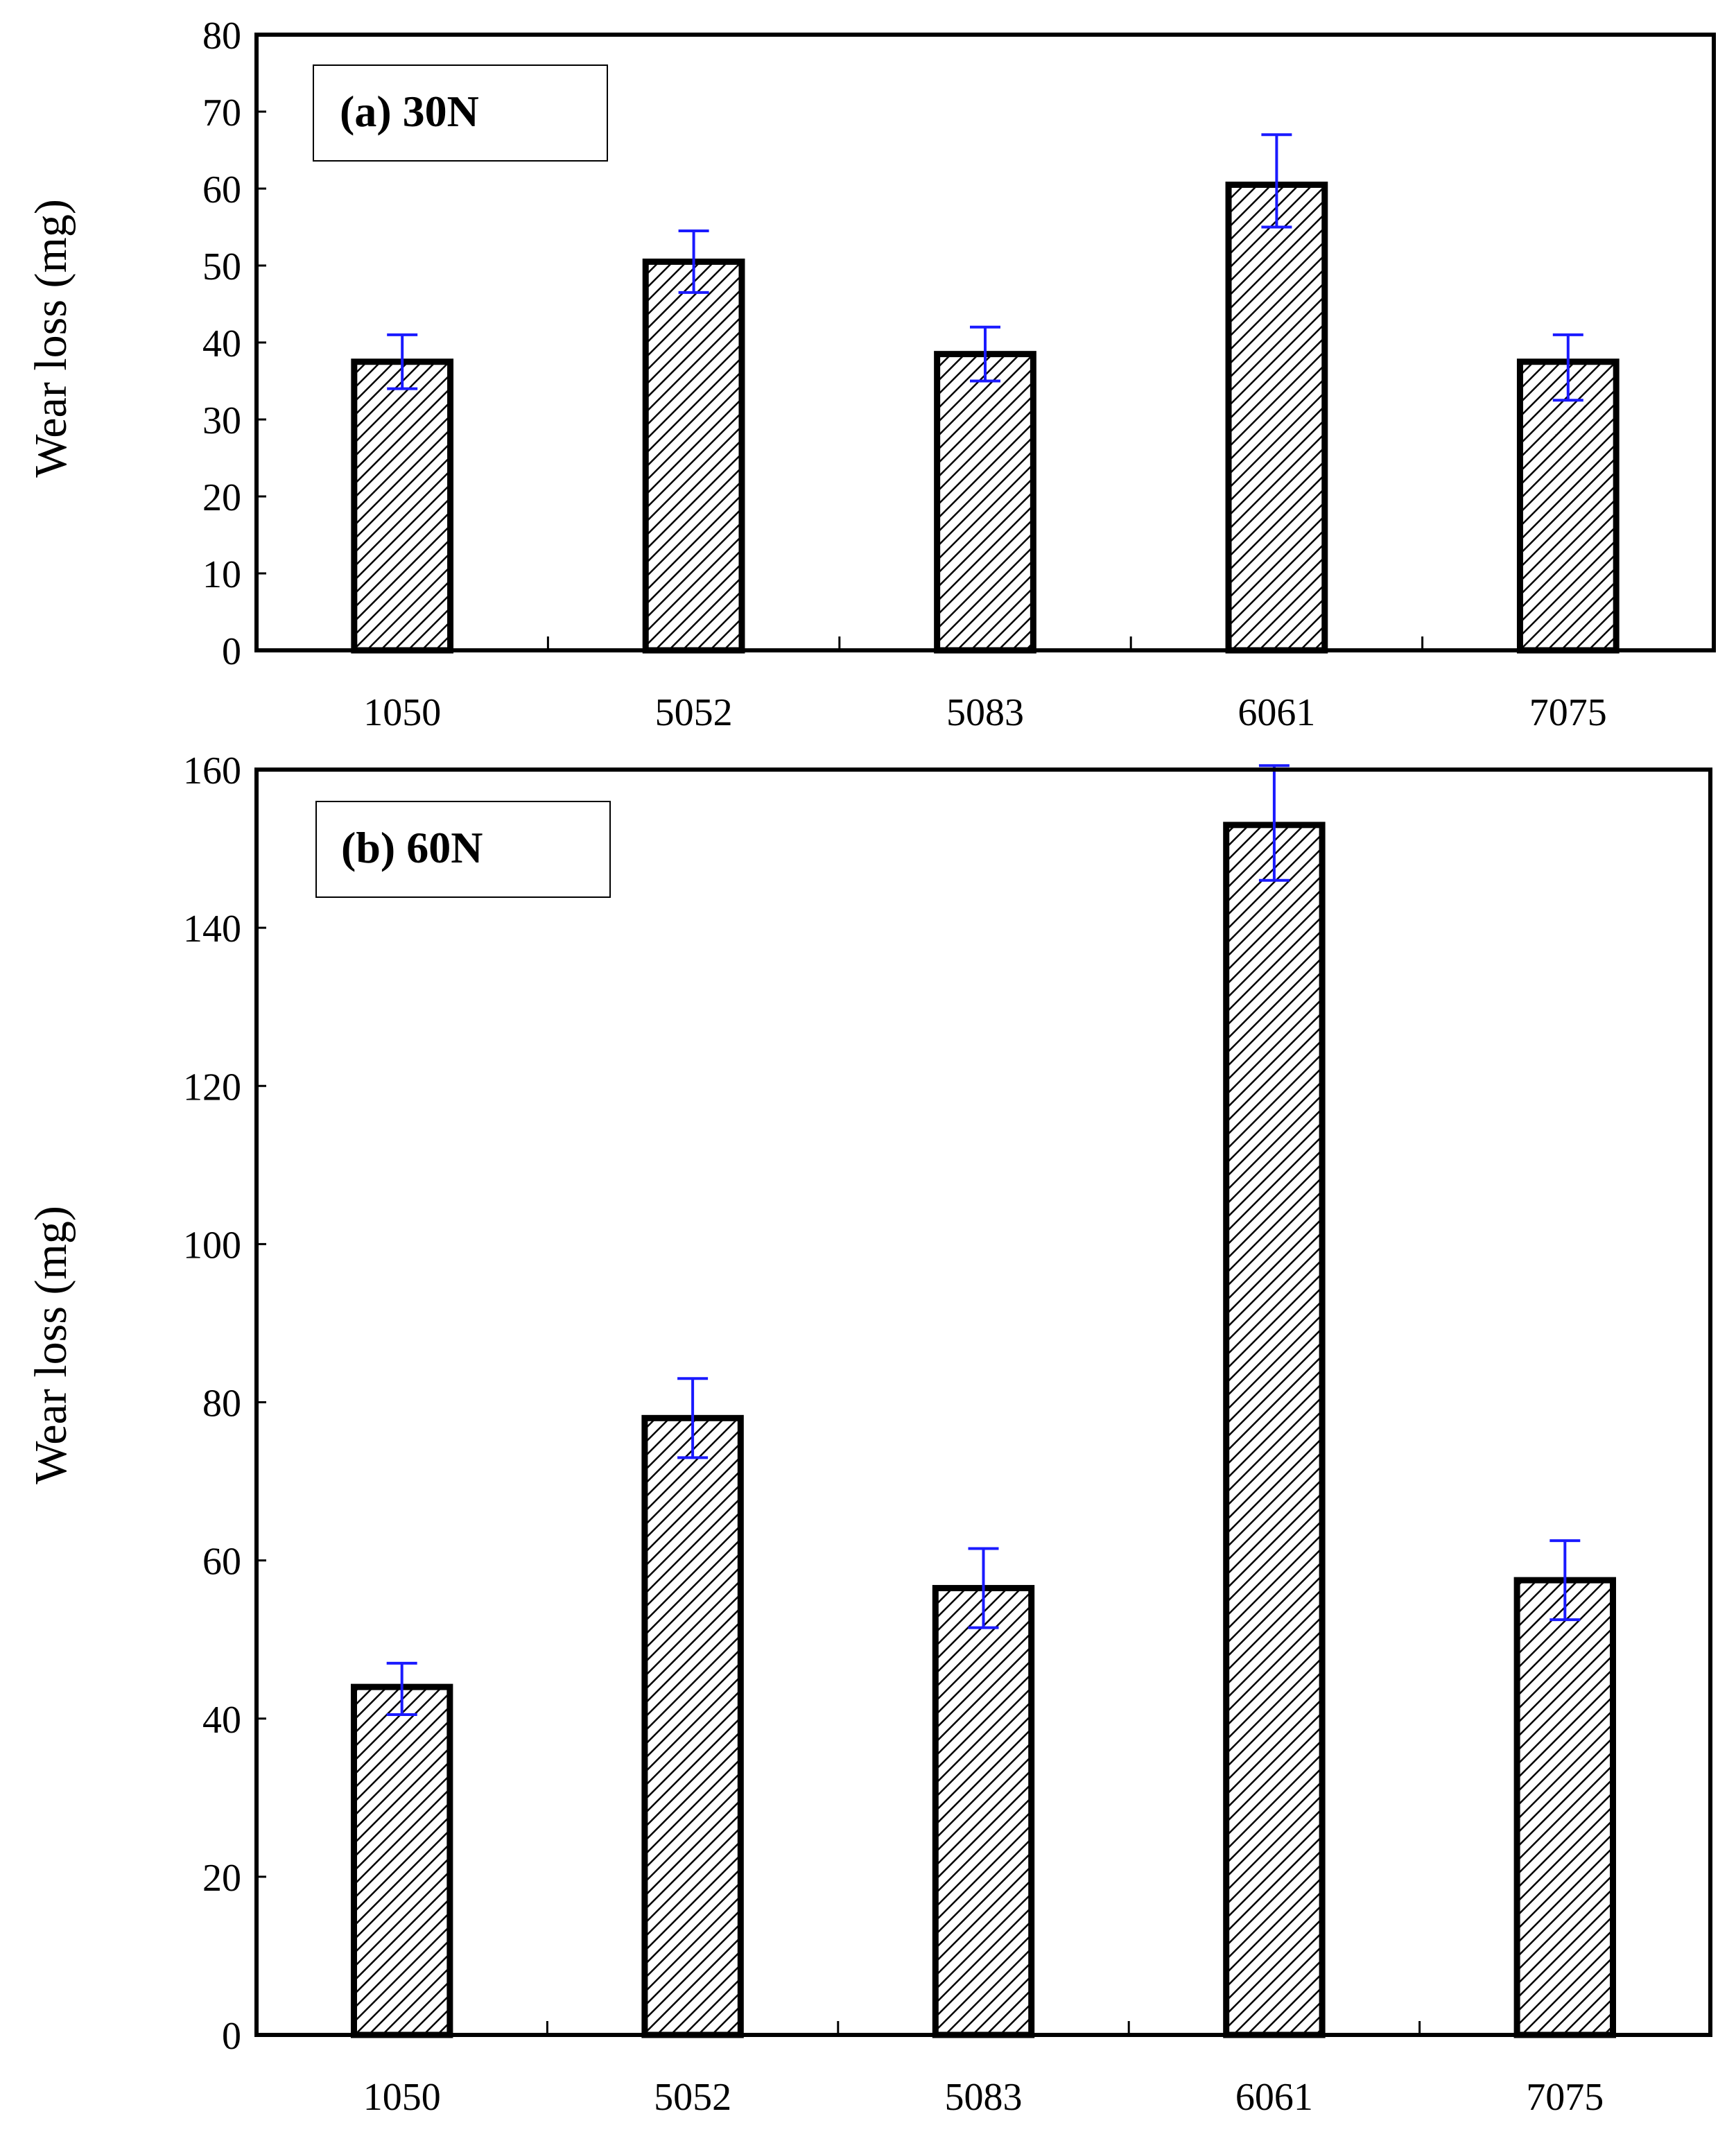  Describe the element at coordinates (221, 114) in the screenshot. I see `y-tick-label: 70` at that location.